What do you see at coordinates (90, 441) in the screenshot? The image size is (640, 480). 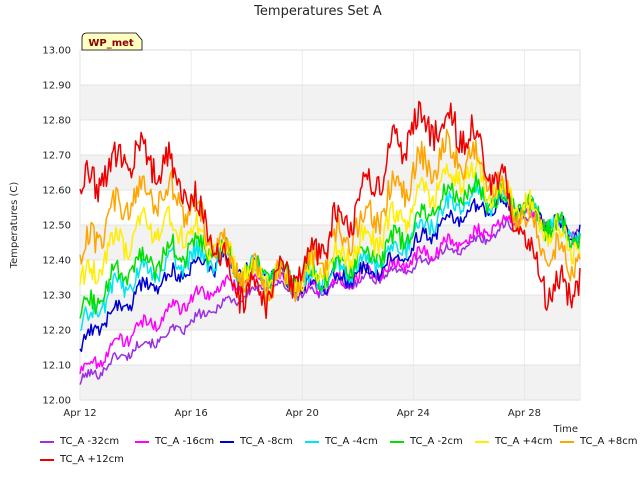 I see `legend-label: TC_A -32cm` at bounding box center [90, 441].